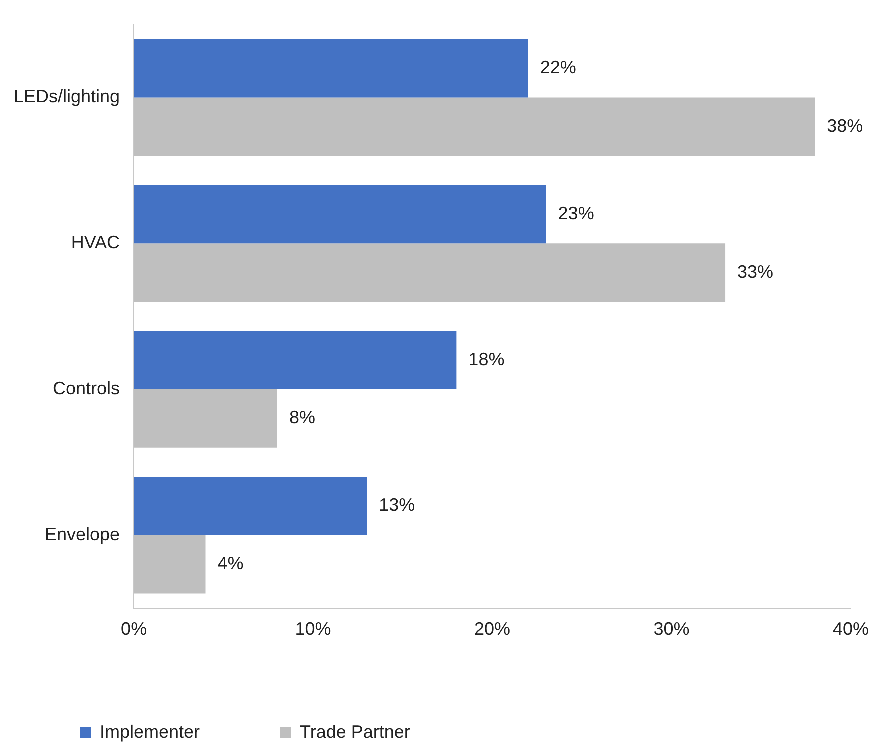  I want to click on y-tick-label: Envelope, so click(82, 534).